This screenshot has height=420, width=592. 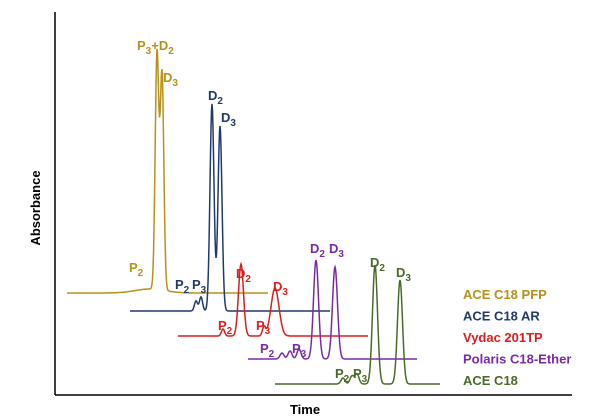 I want to click on x-axis-label: Time, so click(x=305, y=409).